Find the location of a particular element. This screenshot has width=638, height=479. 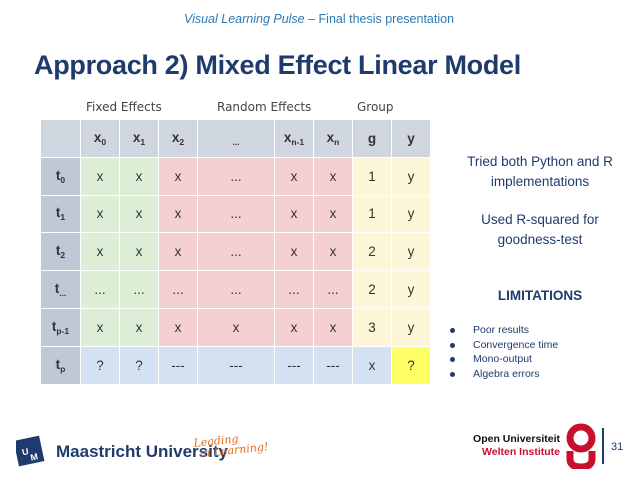

table-row: tp ? ? --- --- --- --- x ? is located at coordinates (235, 365).